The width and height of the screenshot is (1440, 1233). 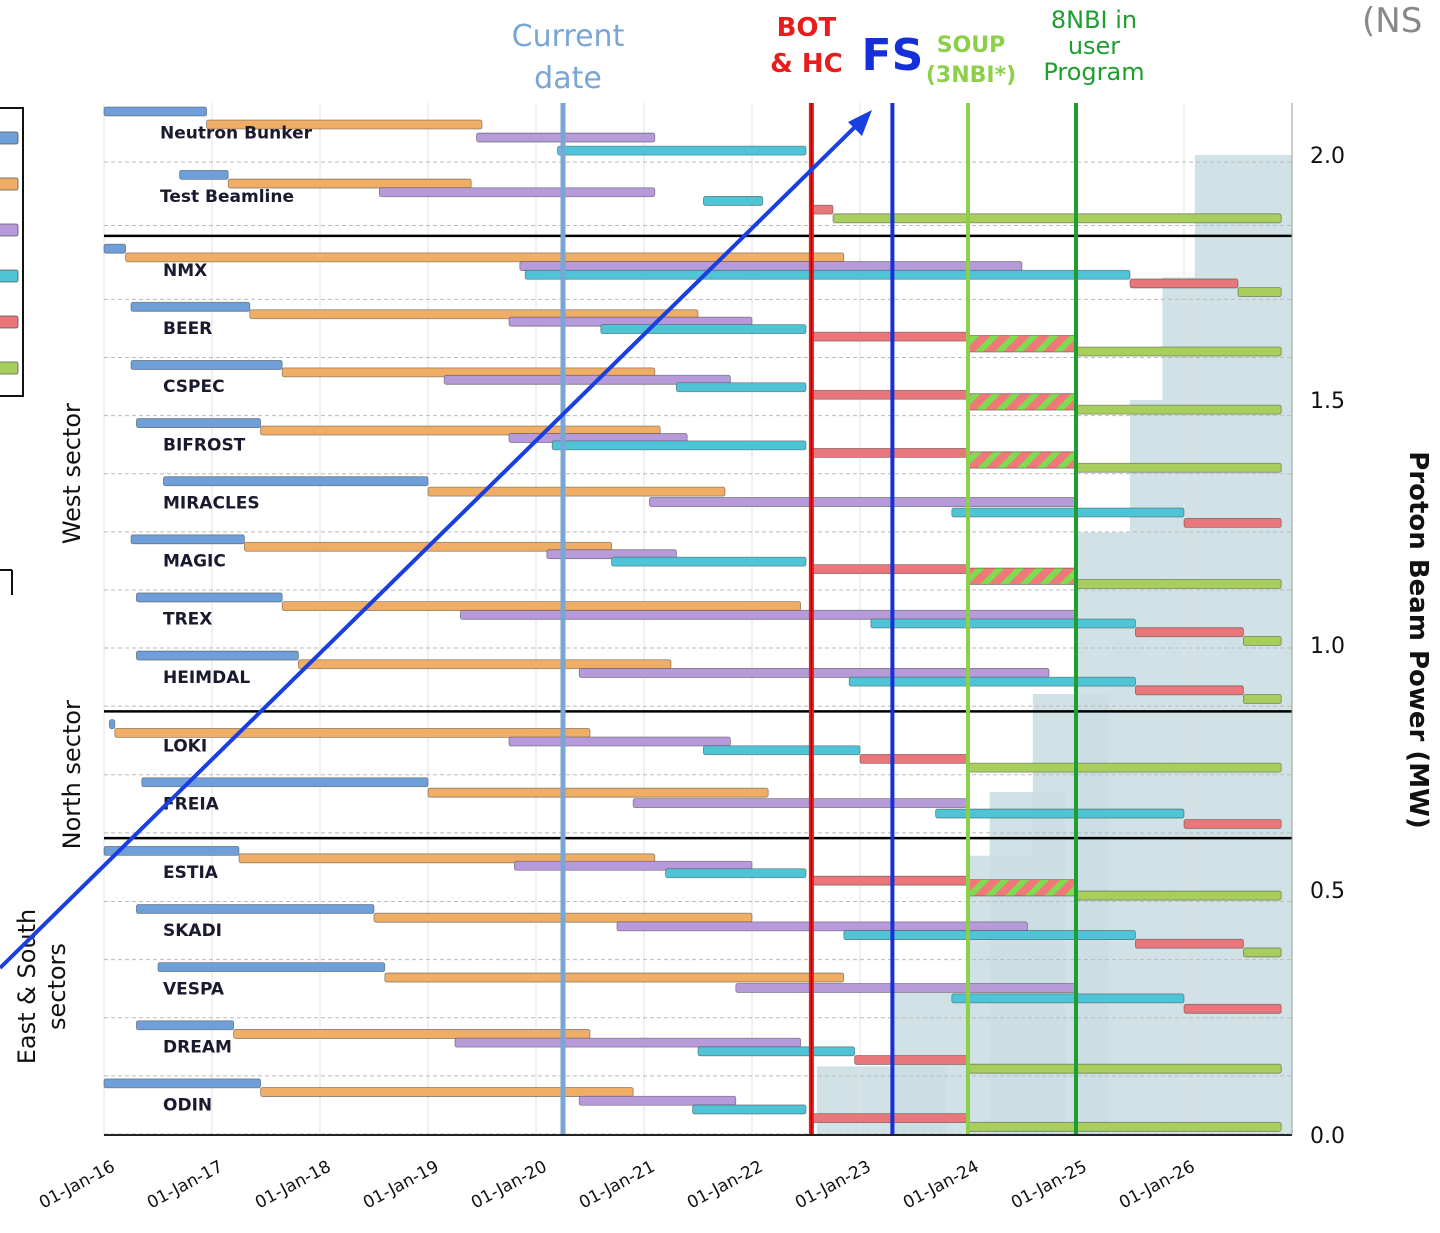 What do you see at coordinates (187, 329) in the screenshot?
I see `instrument-label: BEER` at bounding box center [187, 329].